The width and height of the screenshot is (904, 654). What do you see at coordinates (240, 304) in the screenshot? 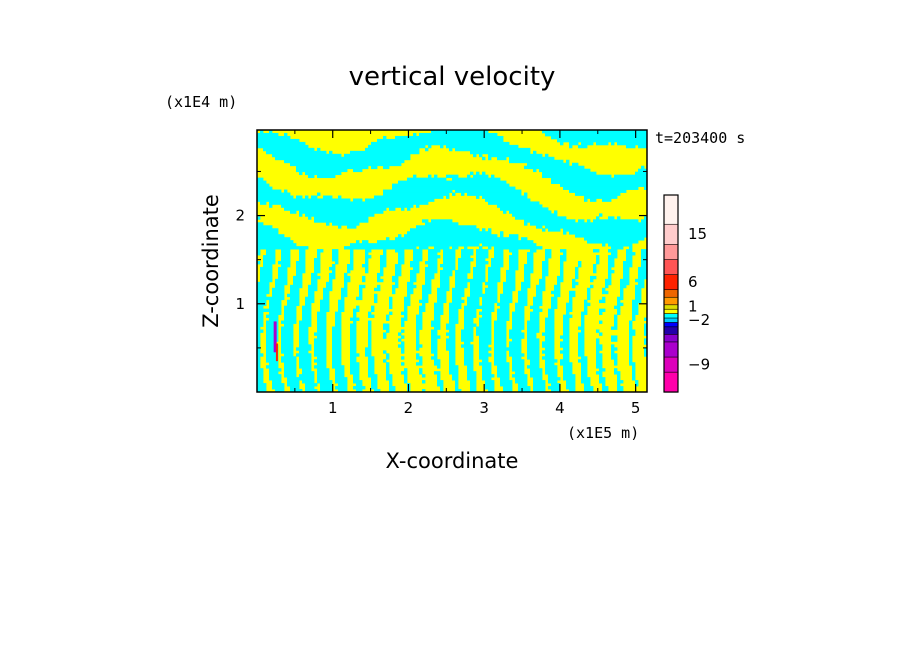
I see `y-tick-label: 1` at bounding box center [240, 304].